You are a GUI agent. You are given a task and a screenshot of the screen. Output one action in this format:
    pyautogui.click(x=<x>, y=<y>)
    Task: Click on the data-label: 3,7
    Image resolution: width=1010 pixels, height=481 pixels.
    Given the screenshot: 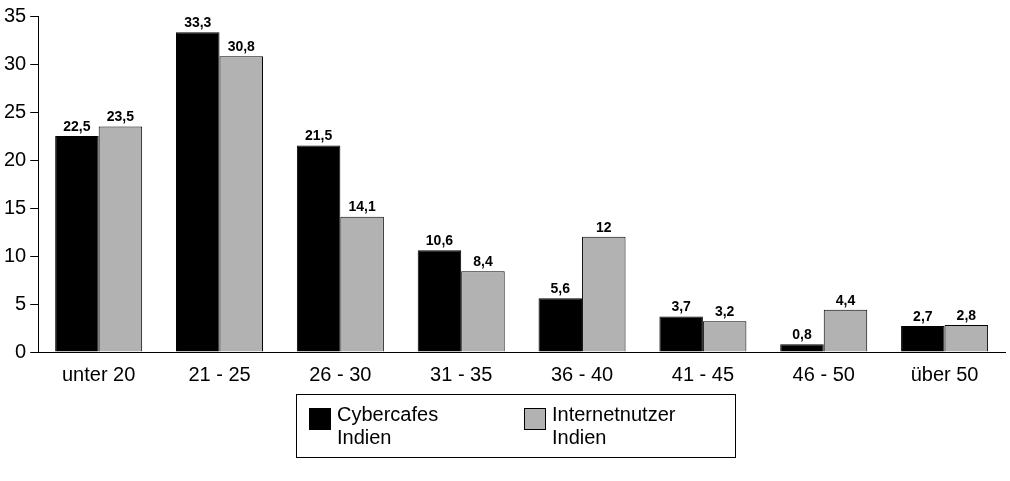 What is the action you would take?
    pyautogui.click(x=681, y=306)
    